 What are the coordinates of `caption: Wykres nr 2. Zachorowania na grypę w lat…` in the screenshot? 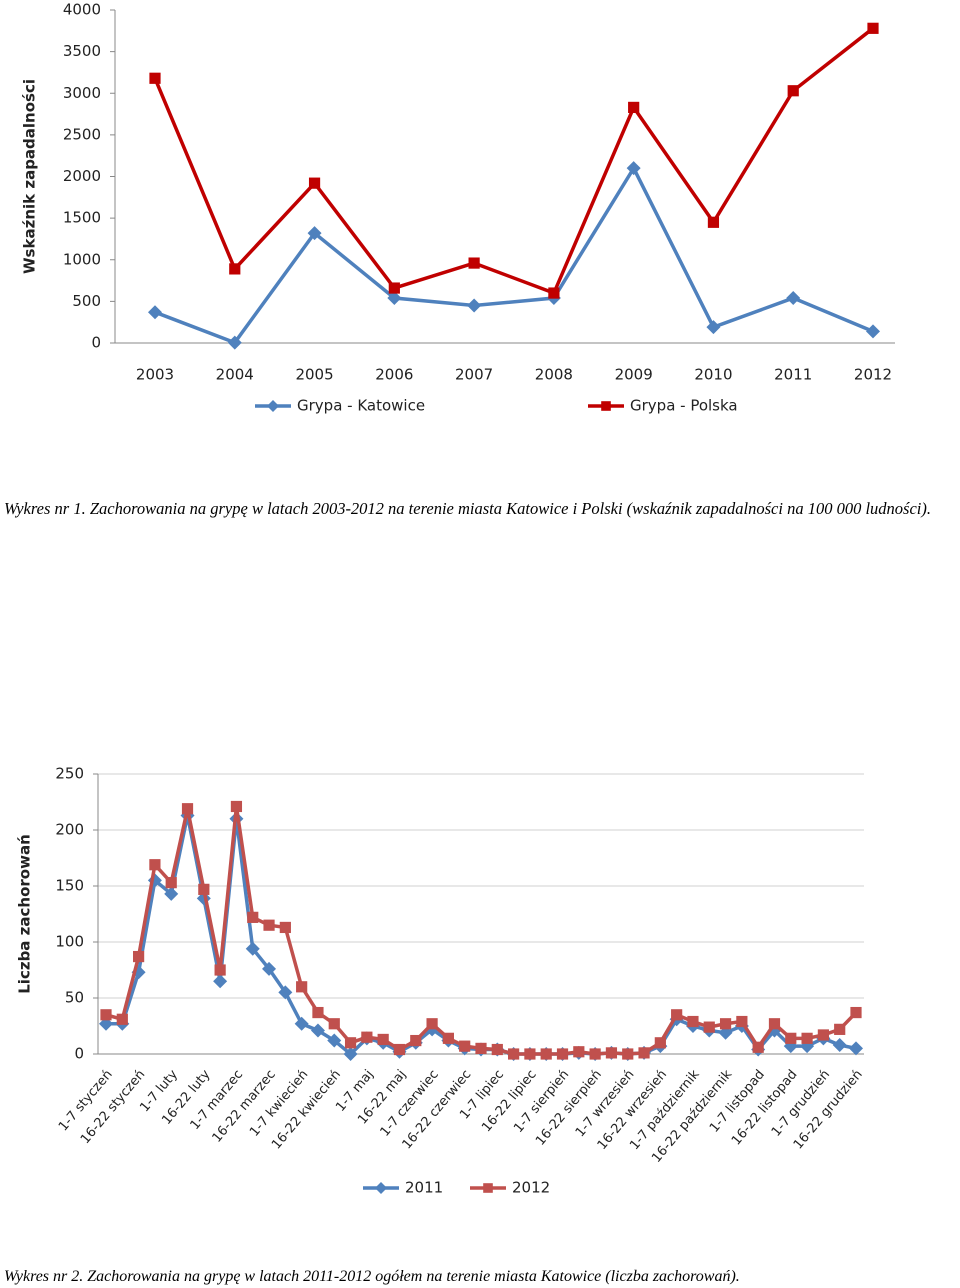 It's located at (372, 1276).